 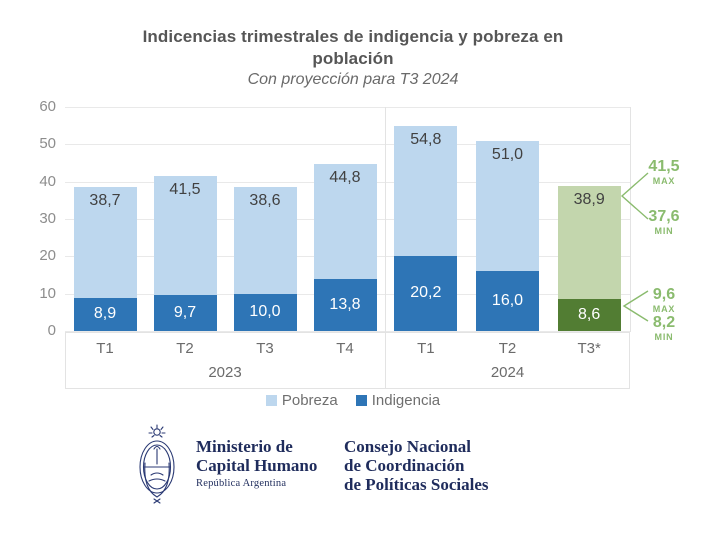 I want to click on bar-value-label-indigencia: 9,7, so click(x=185, y=312).